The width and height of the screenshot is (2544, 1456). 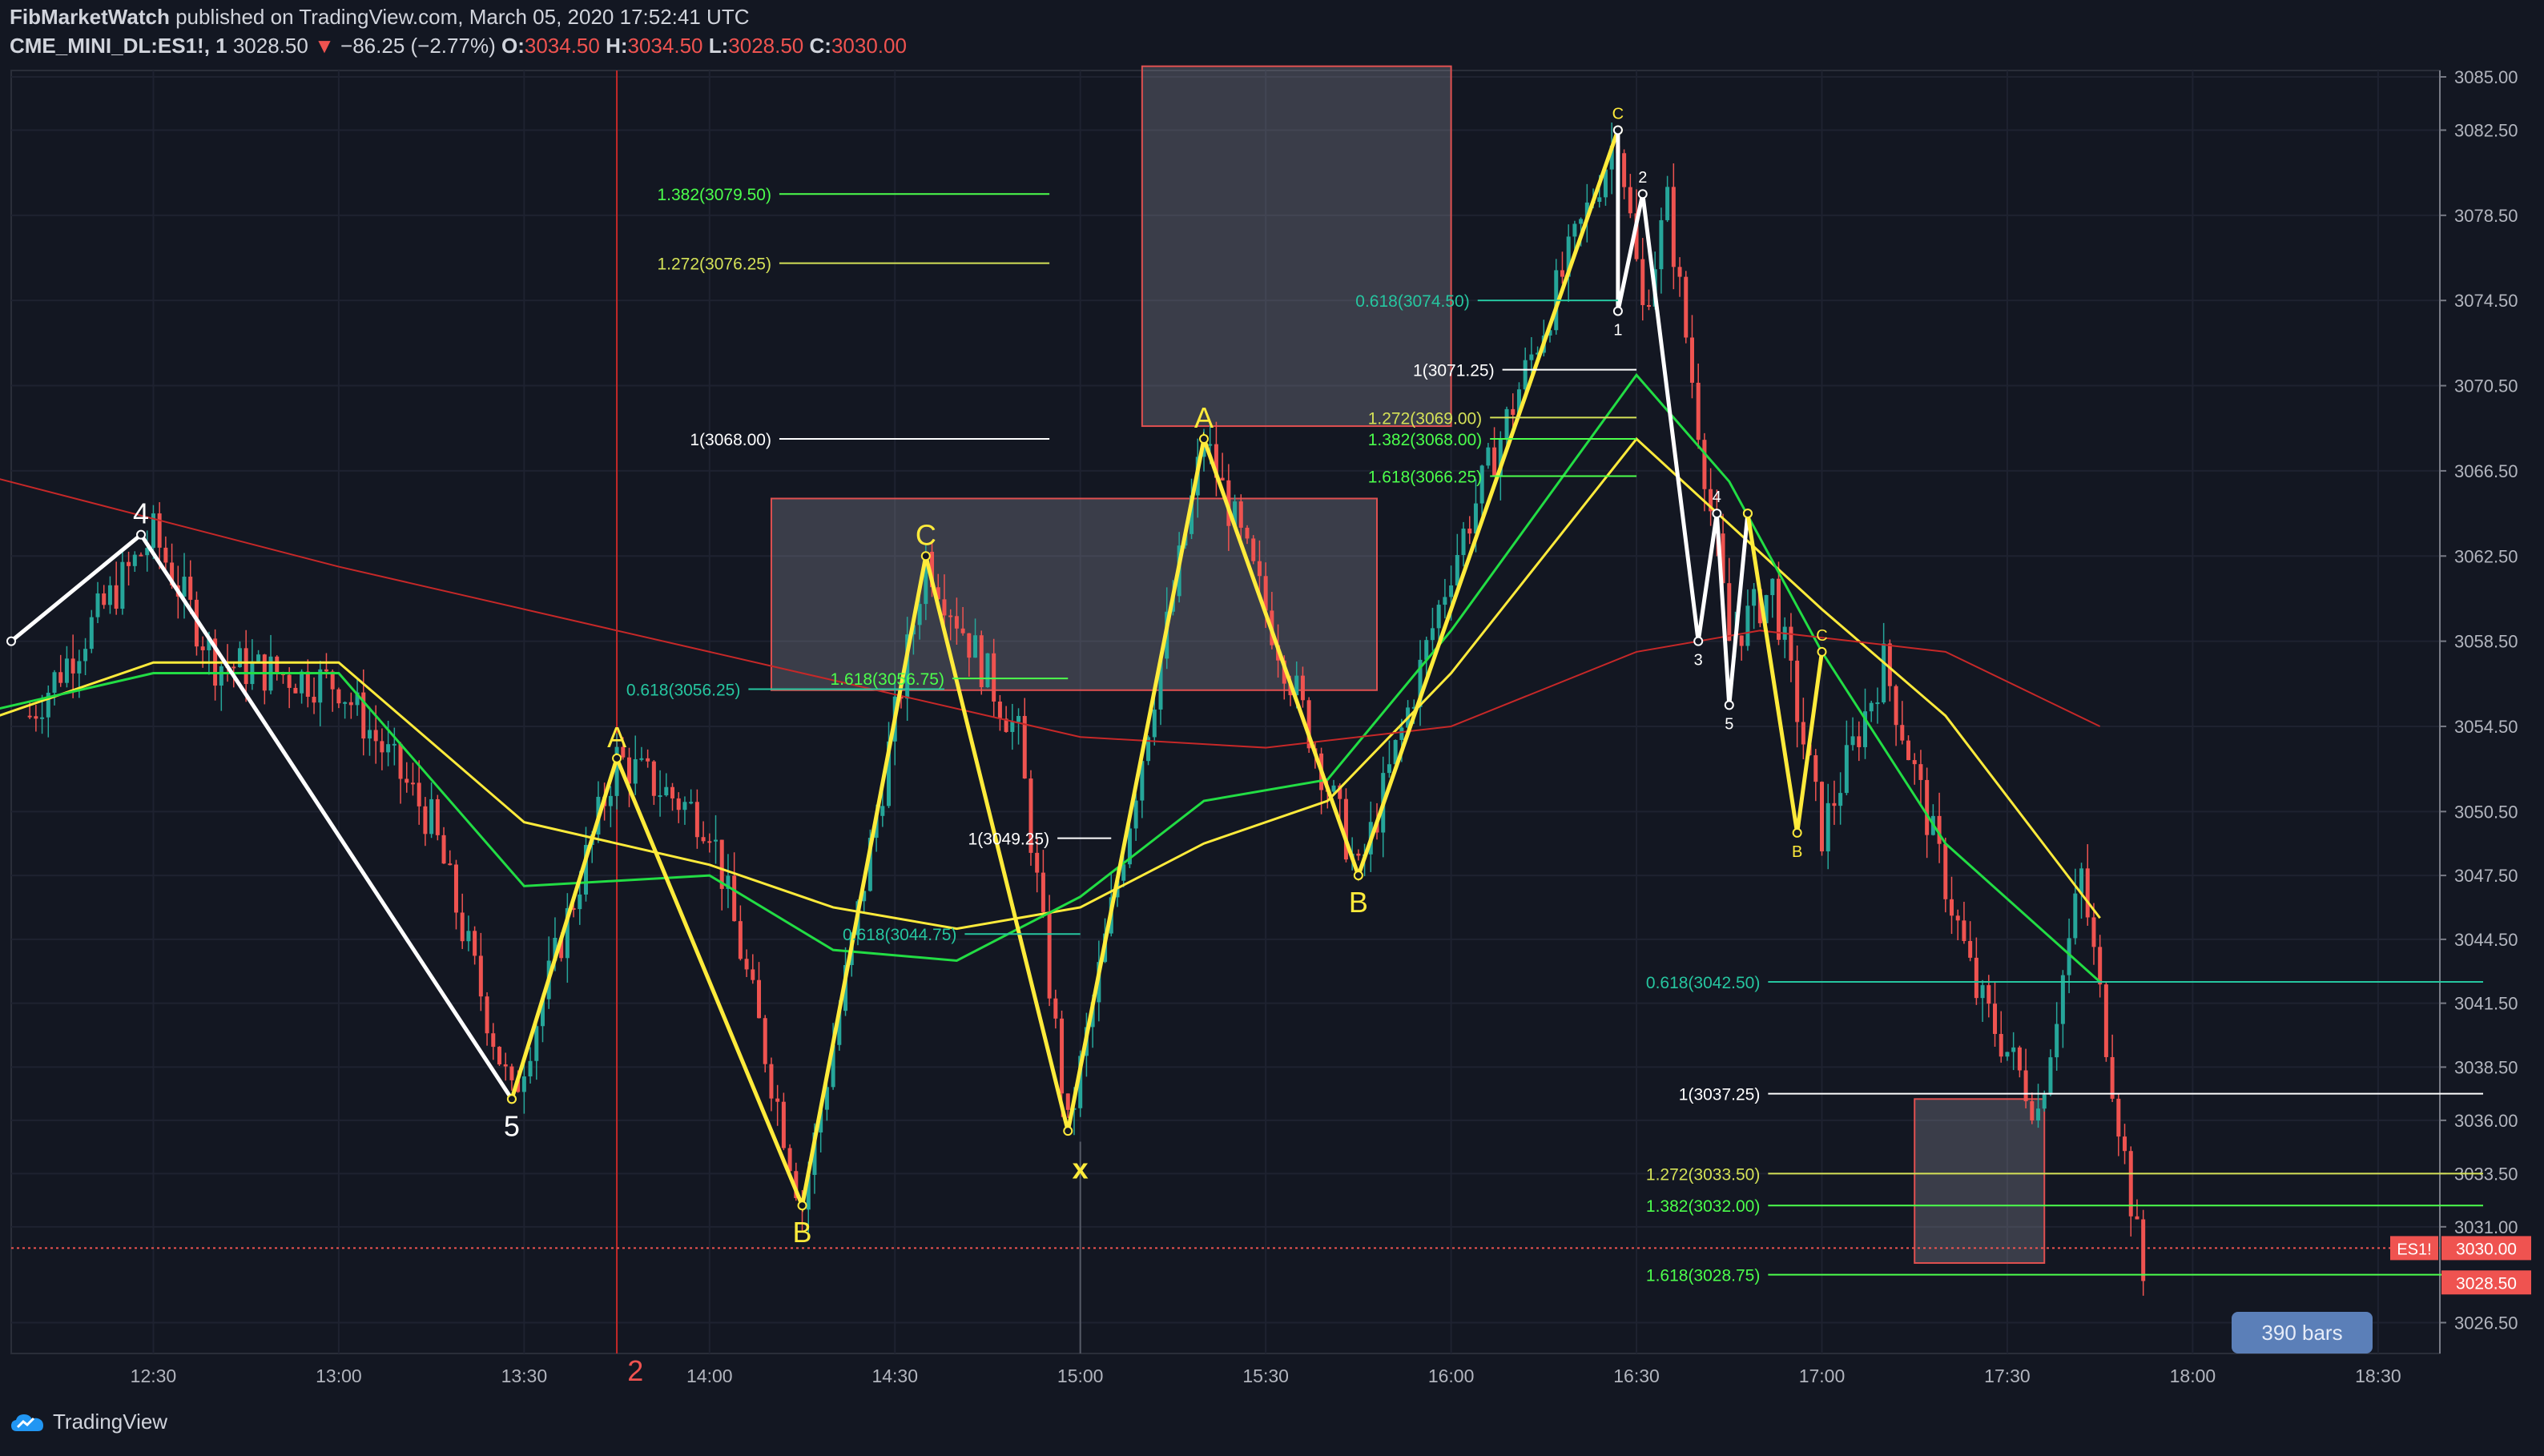 I want to click on bars-count-badge: 390 bars, so click(x=2302, y=1332).